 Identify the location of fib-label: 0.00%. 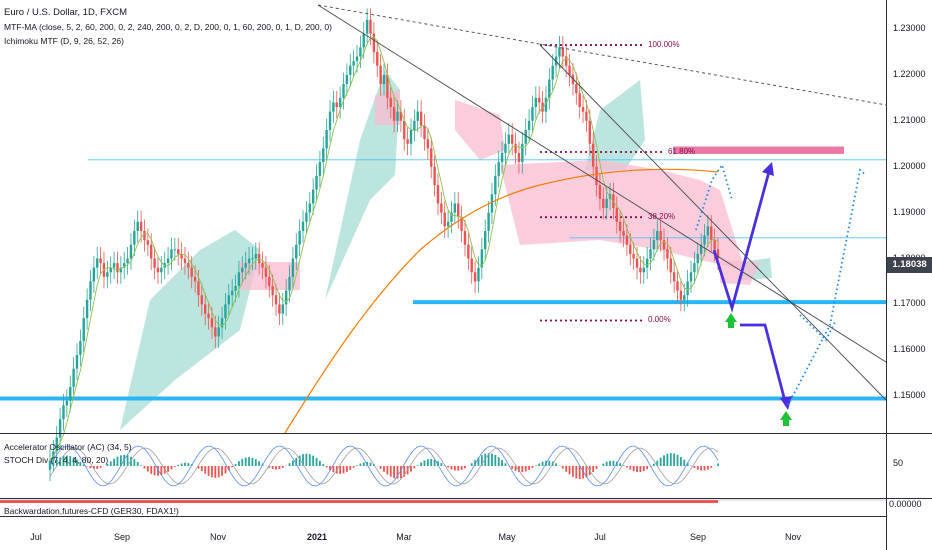
(659, 320).